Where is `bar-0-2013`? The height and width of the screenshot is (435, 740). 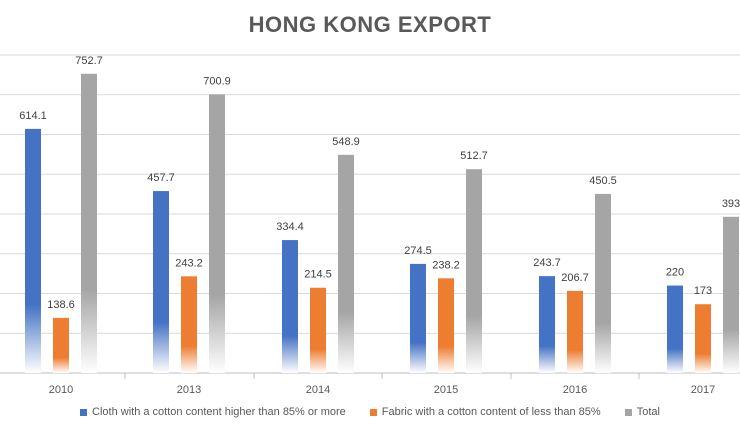
bar-0-2013 is located at coordinates (161, 282).